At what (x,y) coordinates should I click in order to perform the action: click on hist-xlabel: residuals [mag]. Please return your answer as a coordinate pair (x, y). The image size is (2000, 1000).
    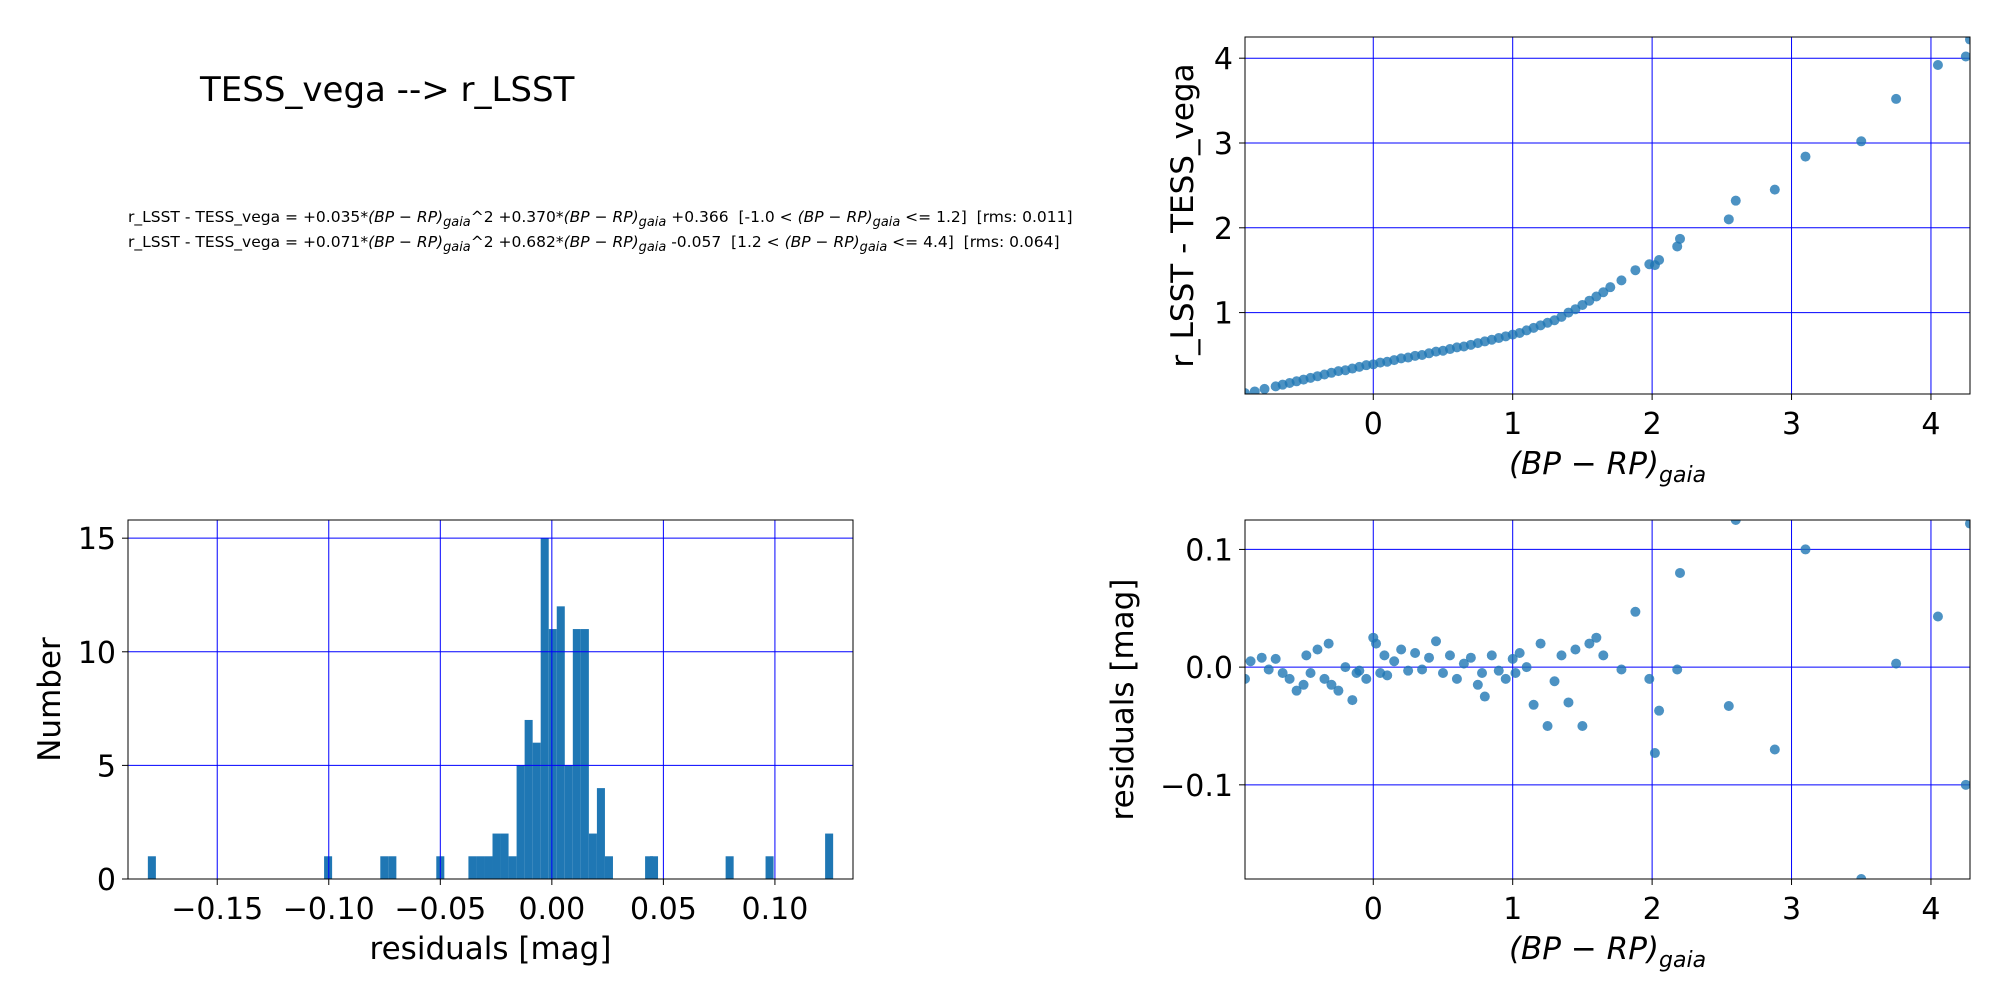
    Looking at the image, I should click on (491, 949).